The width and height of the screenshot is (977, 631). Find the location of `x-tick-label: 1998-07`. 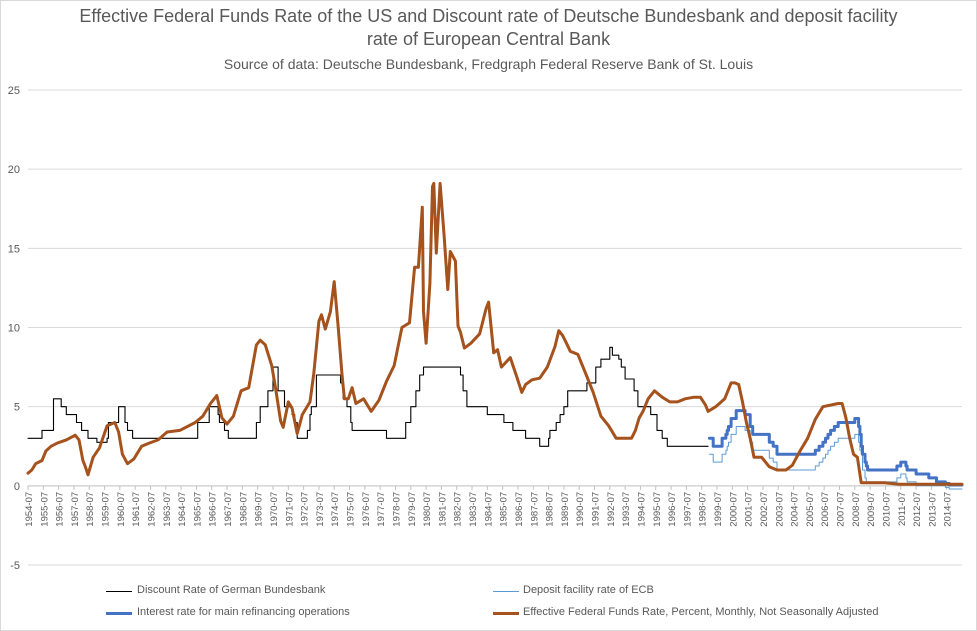

x-tick-label: 1998-07 is located at coordinates (703, 509).